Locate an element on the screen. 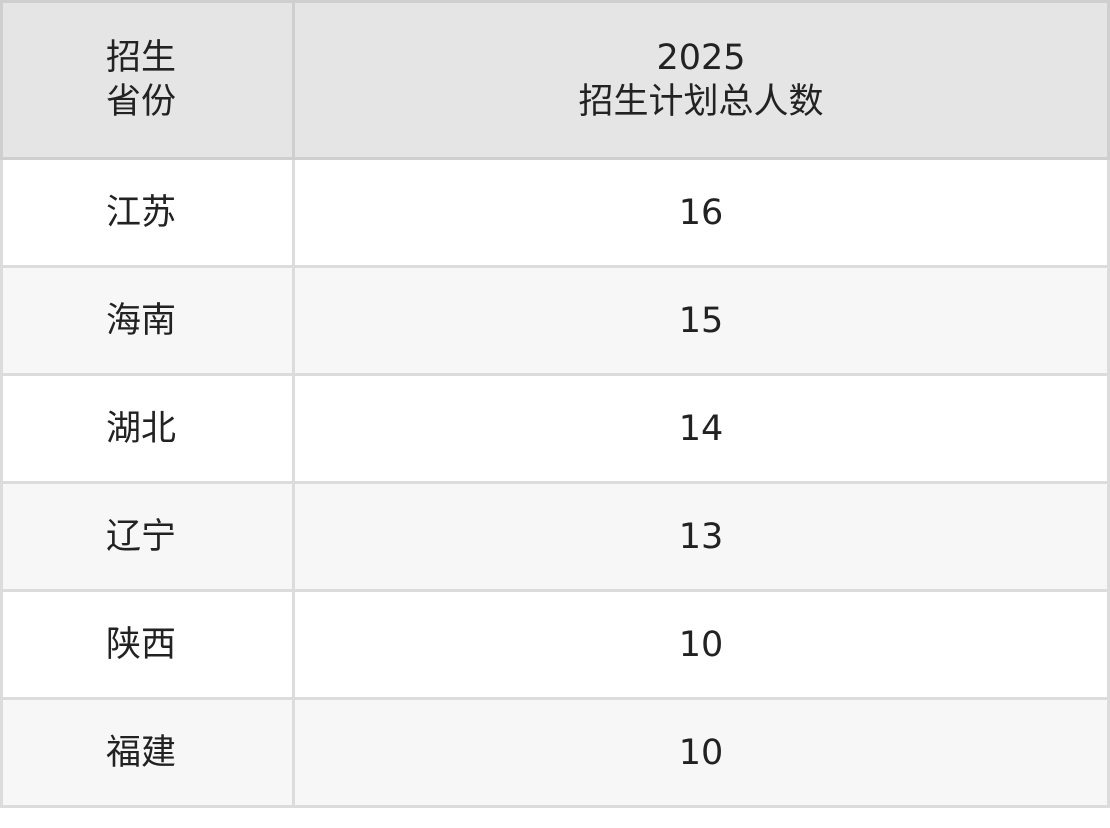 Image resolution: width=1110 pixels, height=828 pixels. province-cell: 陕西 is located at coordinates (147, 644).